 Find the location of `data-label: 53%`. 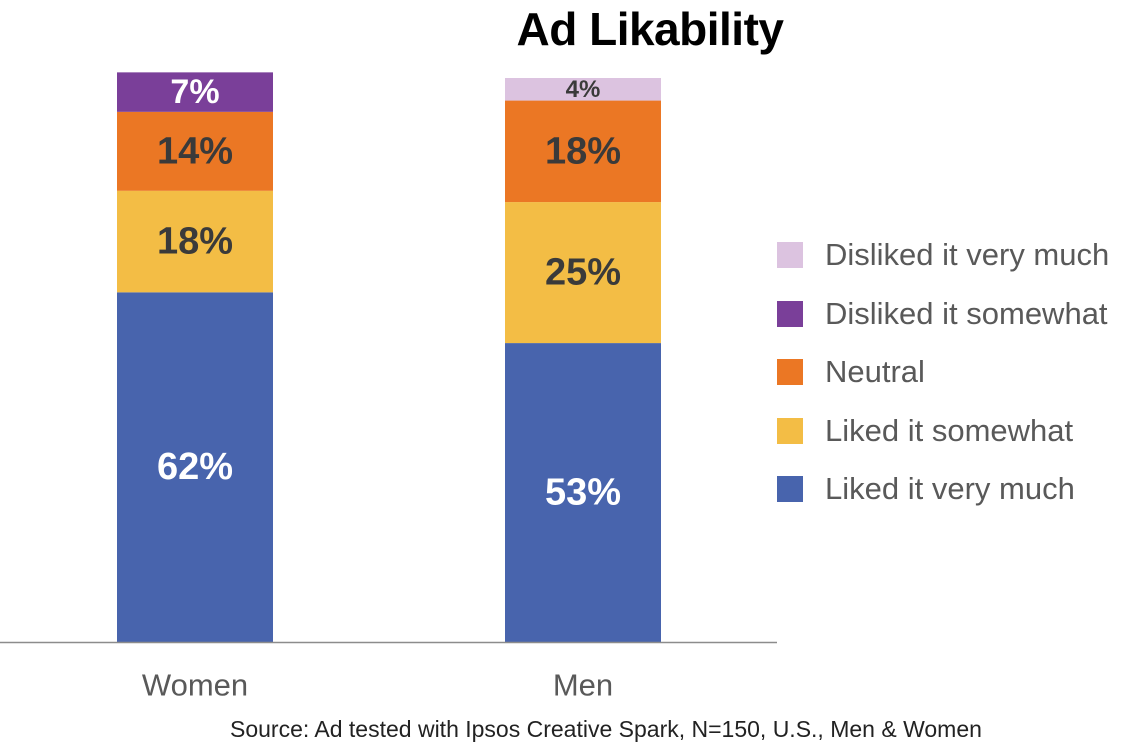

data-label: 53% is located at coordinates (583, 493).